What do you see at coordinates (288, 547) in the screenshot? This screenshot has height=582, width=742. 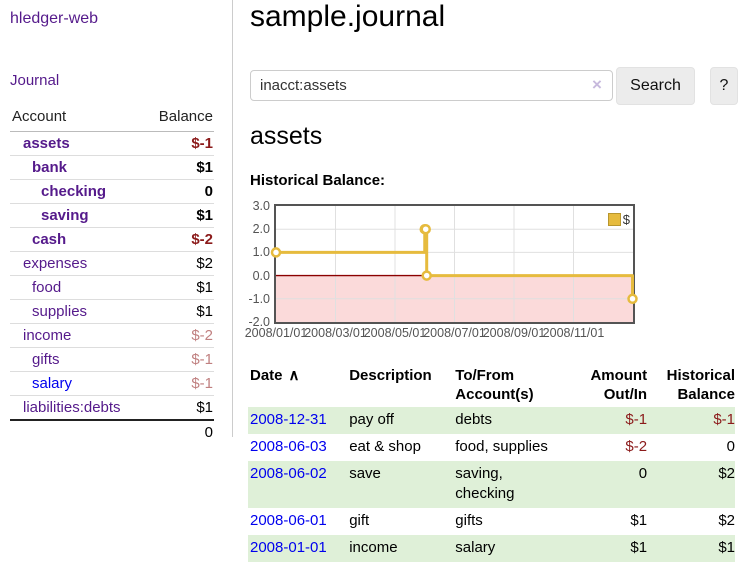 I see `transaction-date-link: 2008-01-01` at bounding box center [288, 547].